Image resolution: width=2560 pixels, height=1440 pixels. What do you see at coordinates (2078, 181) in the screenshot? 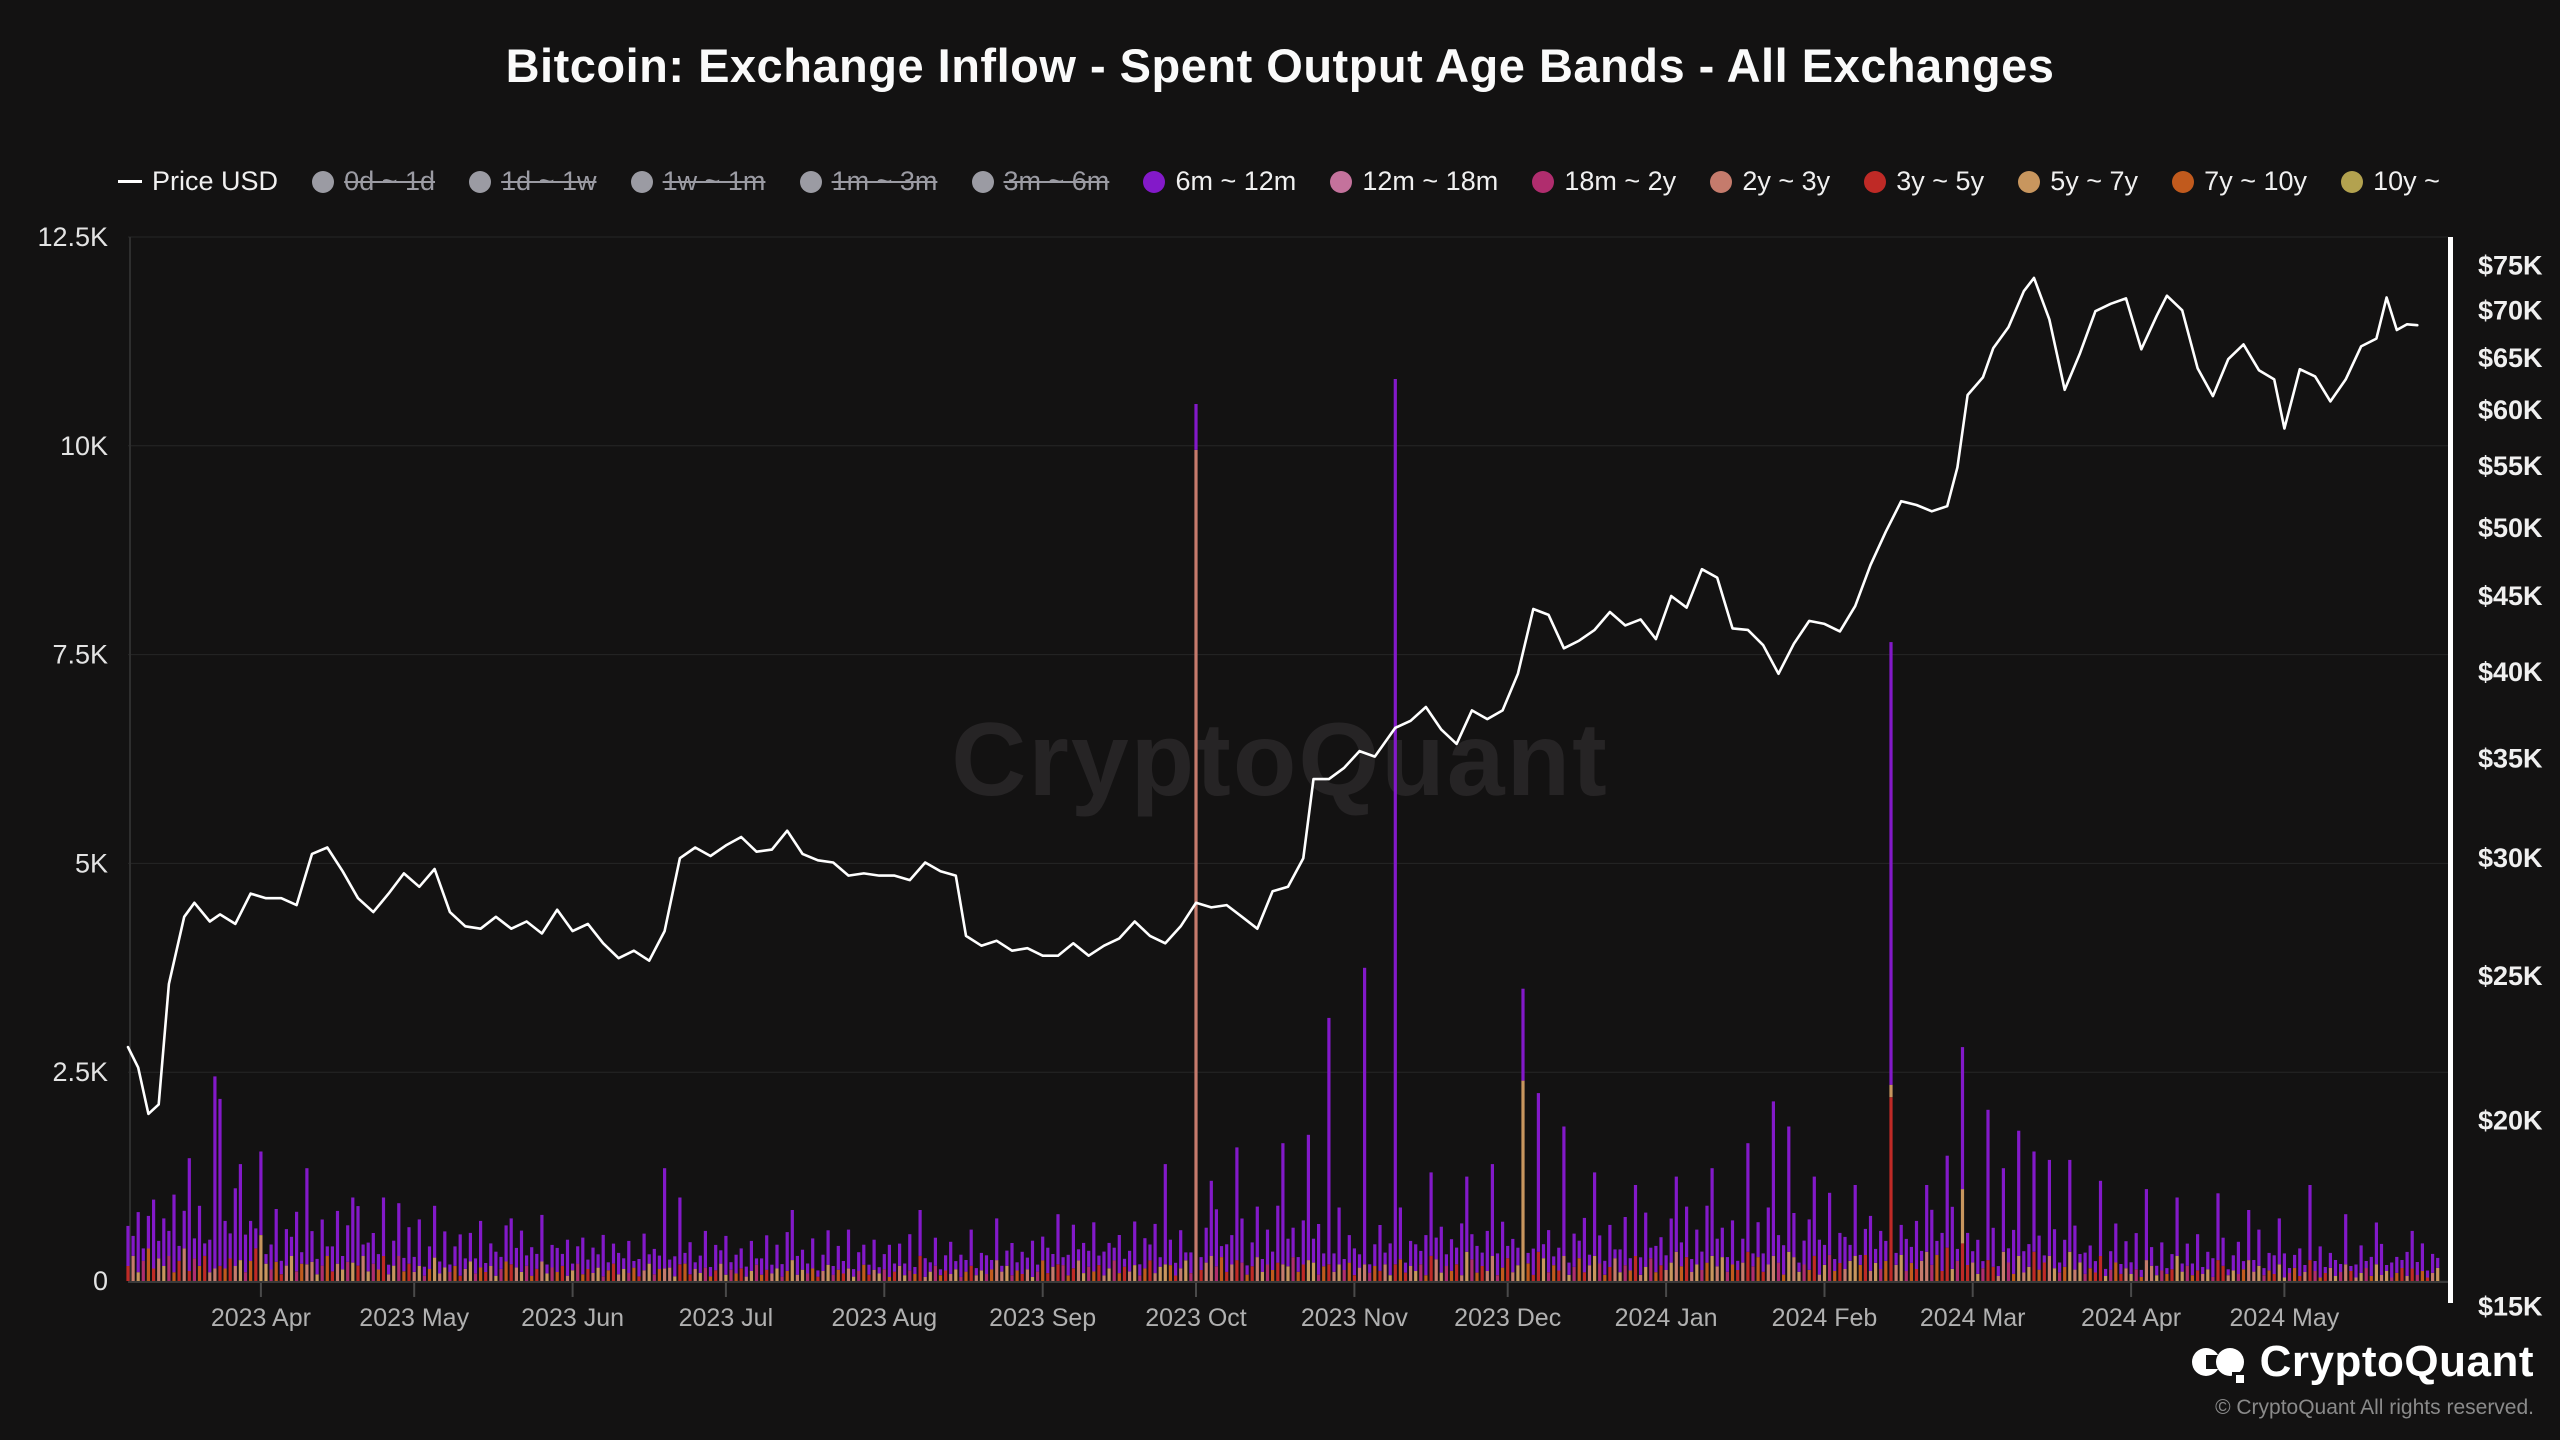
I see `legend-item-5y-7y: 5y ~ 7y` at bounding box center [2078, 181].